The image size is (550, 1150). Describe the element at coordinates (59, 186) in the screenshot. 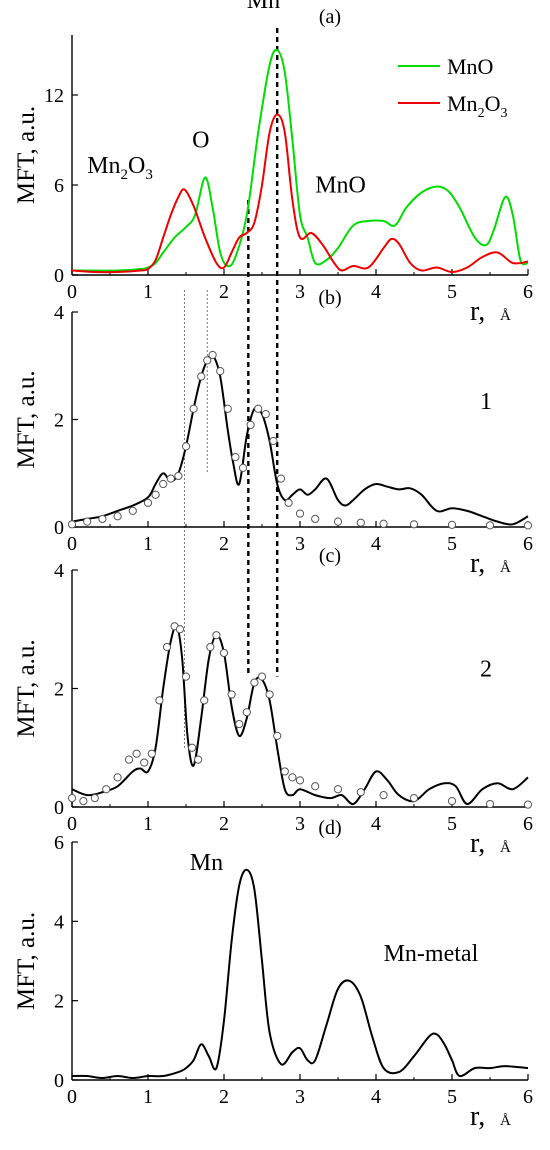

I see `y-tick-label: 6` at that location.